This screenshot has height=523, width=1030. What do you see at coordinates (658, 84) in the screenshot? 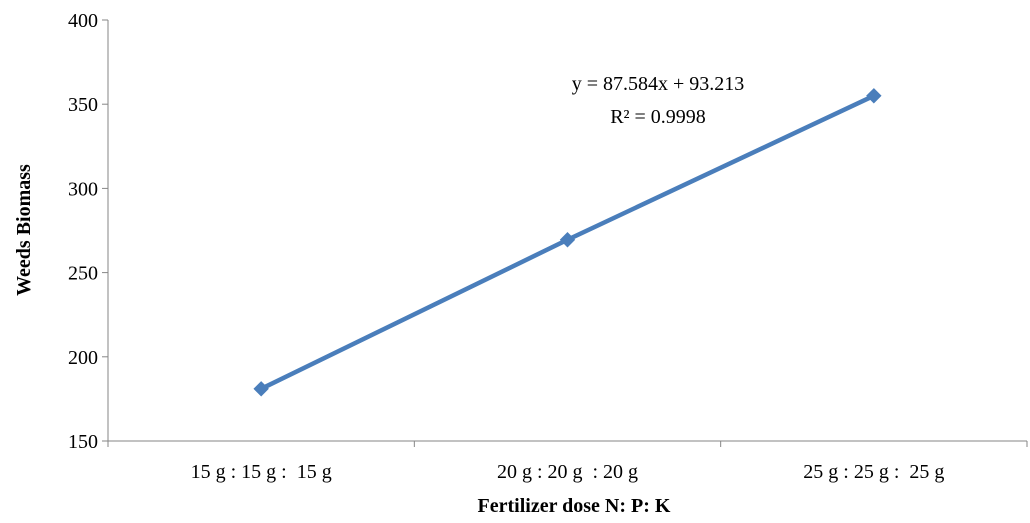
I see `trendline-equation: y = 87.584x + 93.213` at bounding box center [658, 84].